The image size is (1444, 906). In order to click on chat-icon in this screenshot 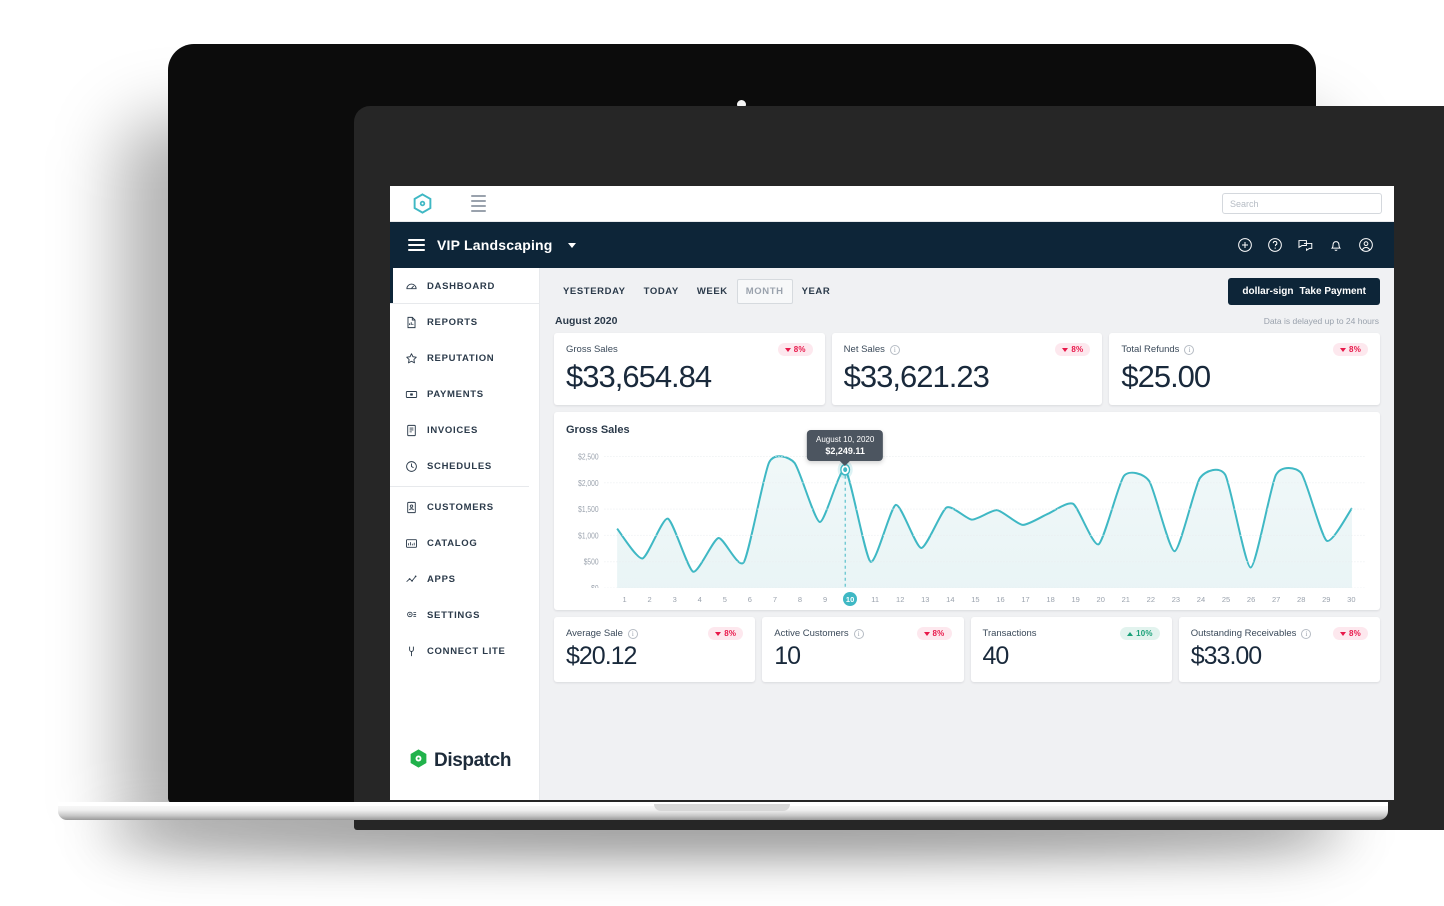, I will do `click(1305, 245)`.